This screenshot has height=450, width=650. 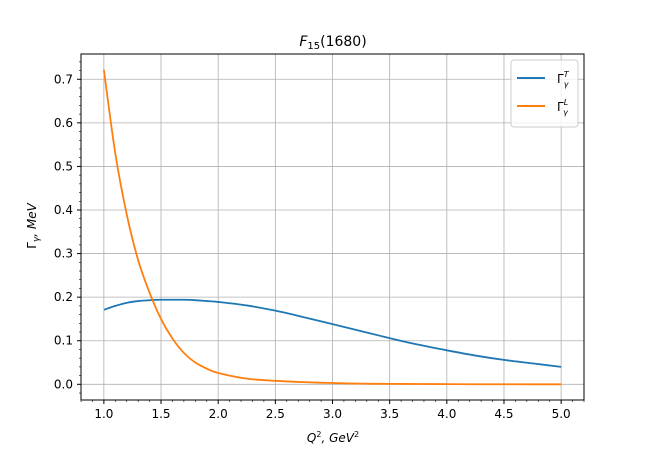 What do you see at coordinates (567, 74) in the screenshot?
I see `legend-label-transverse-sup: T` at bounding box center [567, 74].